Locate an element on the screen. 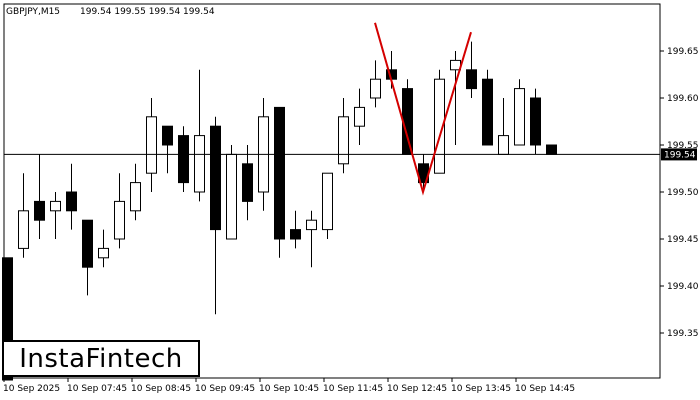  current-price-label-bg is located at coordinates (679, 154).